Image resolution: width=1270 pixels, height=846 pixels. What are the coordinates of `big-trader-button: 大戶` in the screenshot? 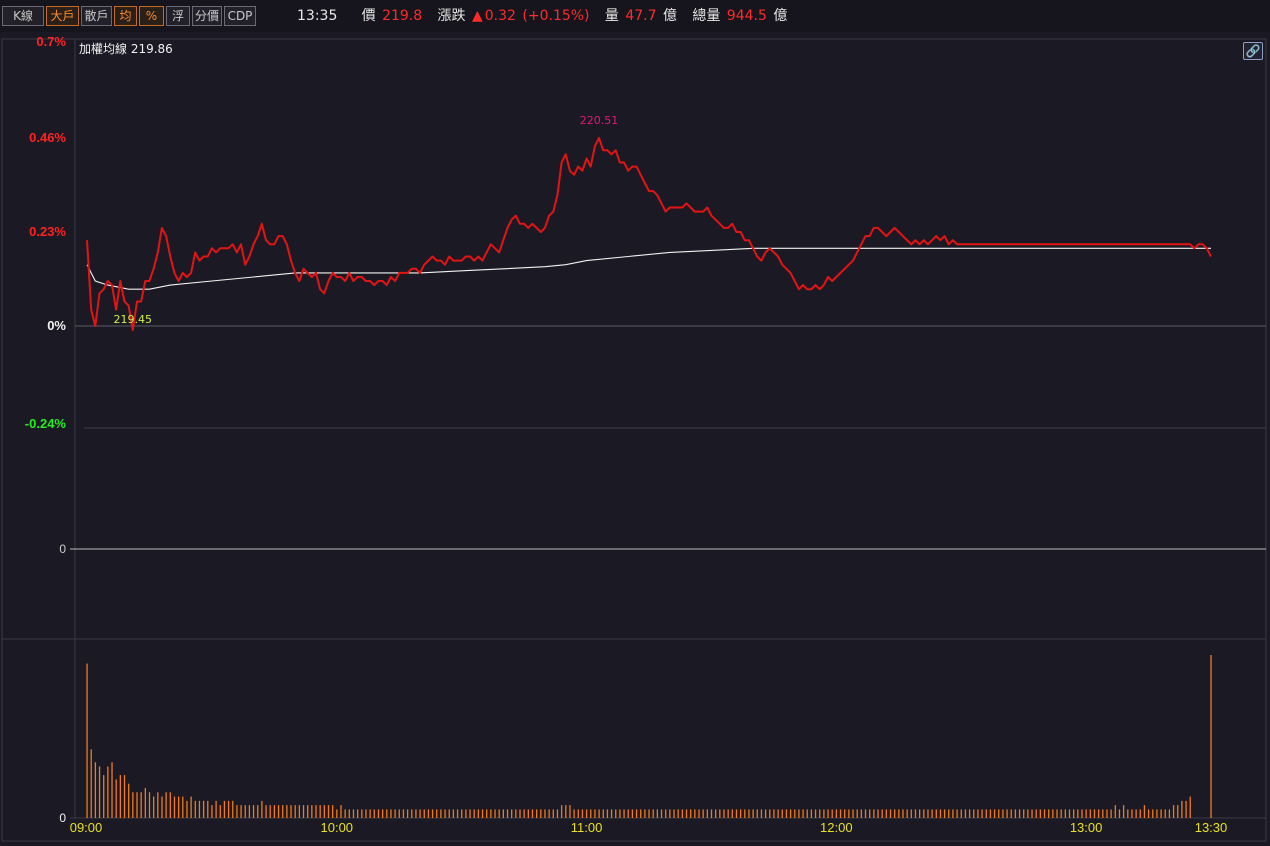 It's located at (62, 16).